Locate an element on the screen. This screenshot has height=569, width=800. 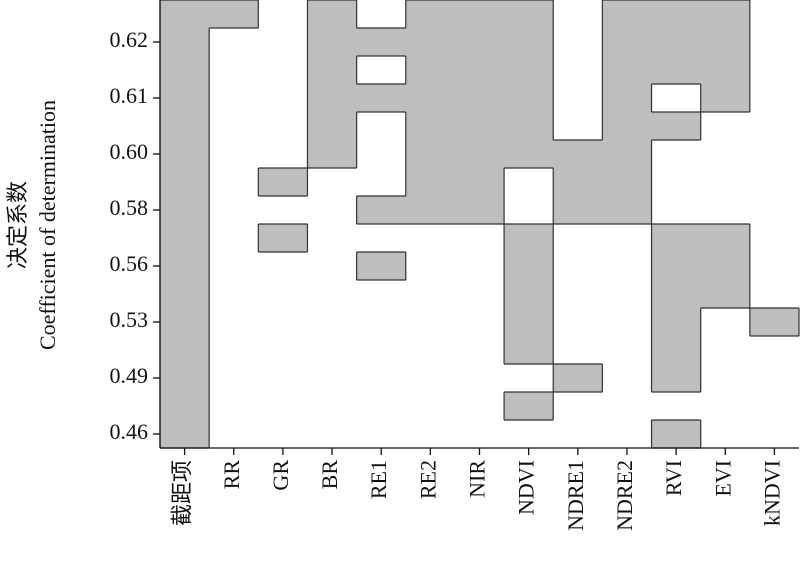
x-tick-label: 截距项 is located at coordinates (182, 493).